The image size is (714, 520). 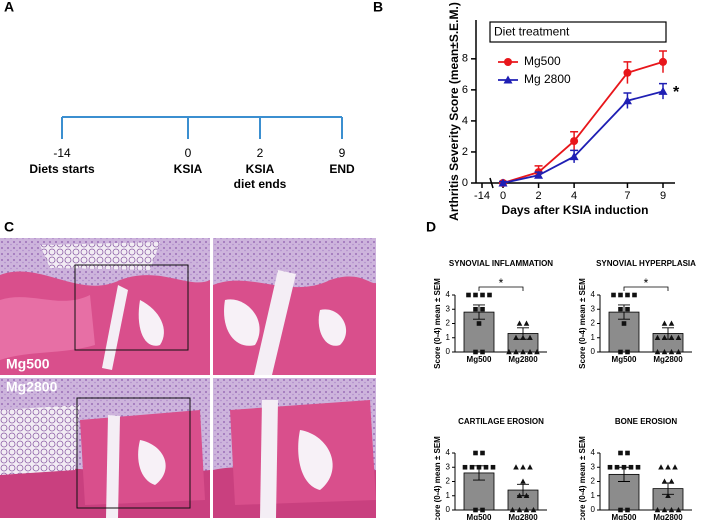 I want to click on panel-label: B, so click(x=378, y=7).